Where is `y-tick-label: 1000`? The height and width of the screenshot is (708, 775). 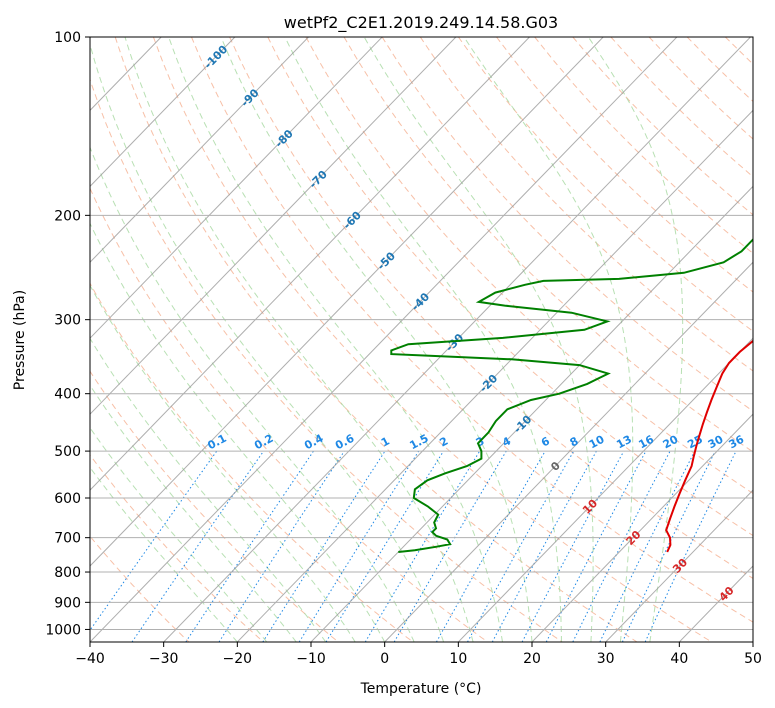 y-tick-label: 1000 is located at coordinates (63, 630).